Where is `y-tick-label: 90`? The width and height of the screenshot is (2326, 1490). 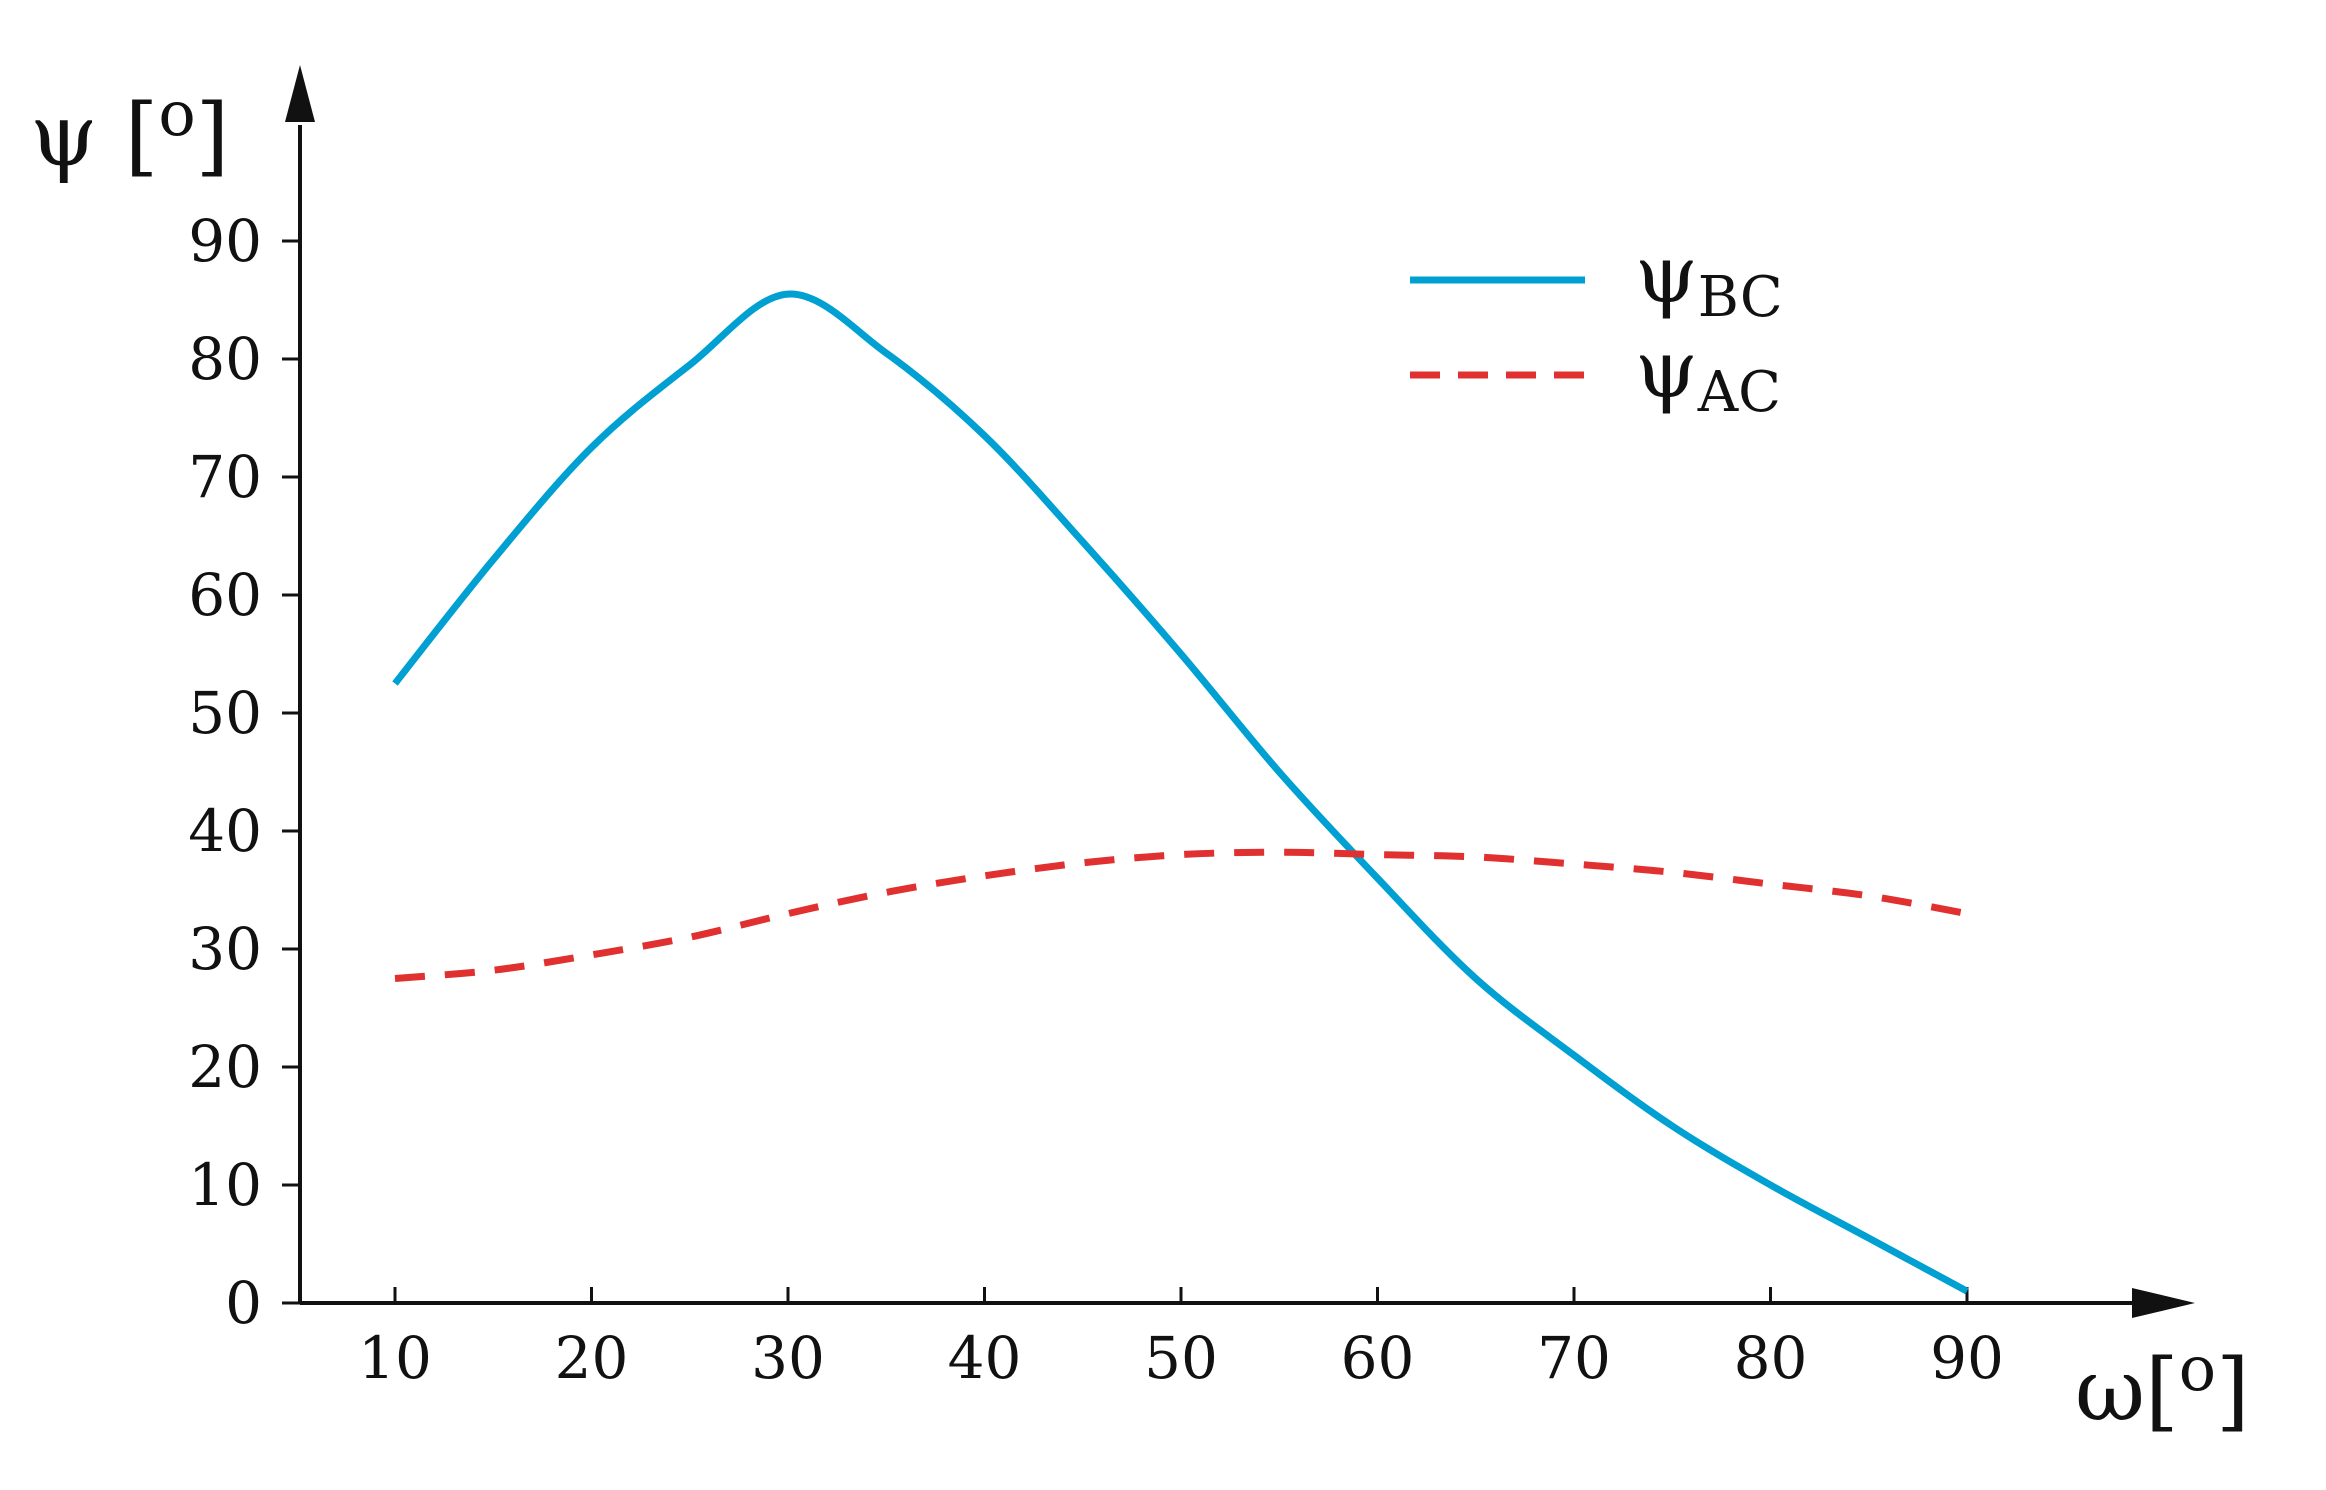
y-tick-label: 90 is located at coordinates (225, 241).